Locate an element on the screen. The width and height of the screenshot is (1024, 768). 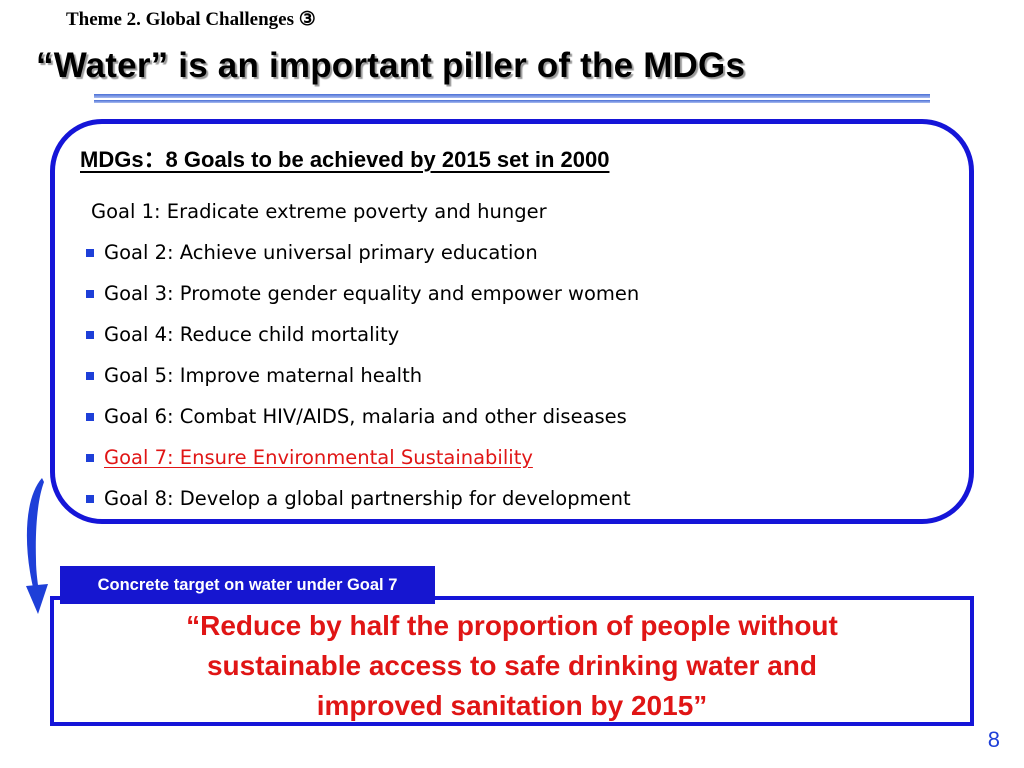
page-number: 8 is located at coordinates (993, 739).